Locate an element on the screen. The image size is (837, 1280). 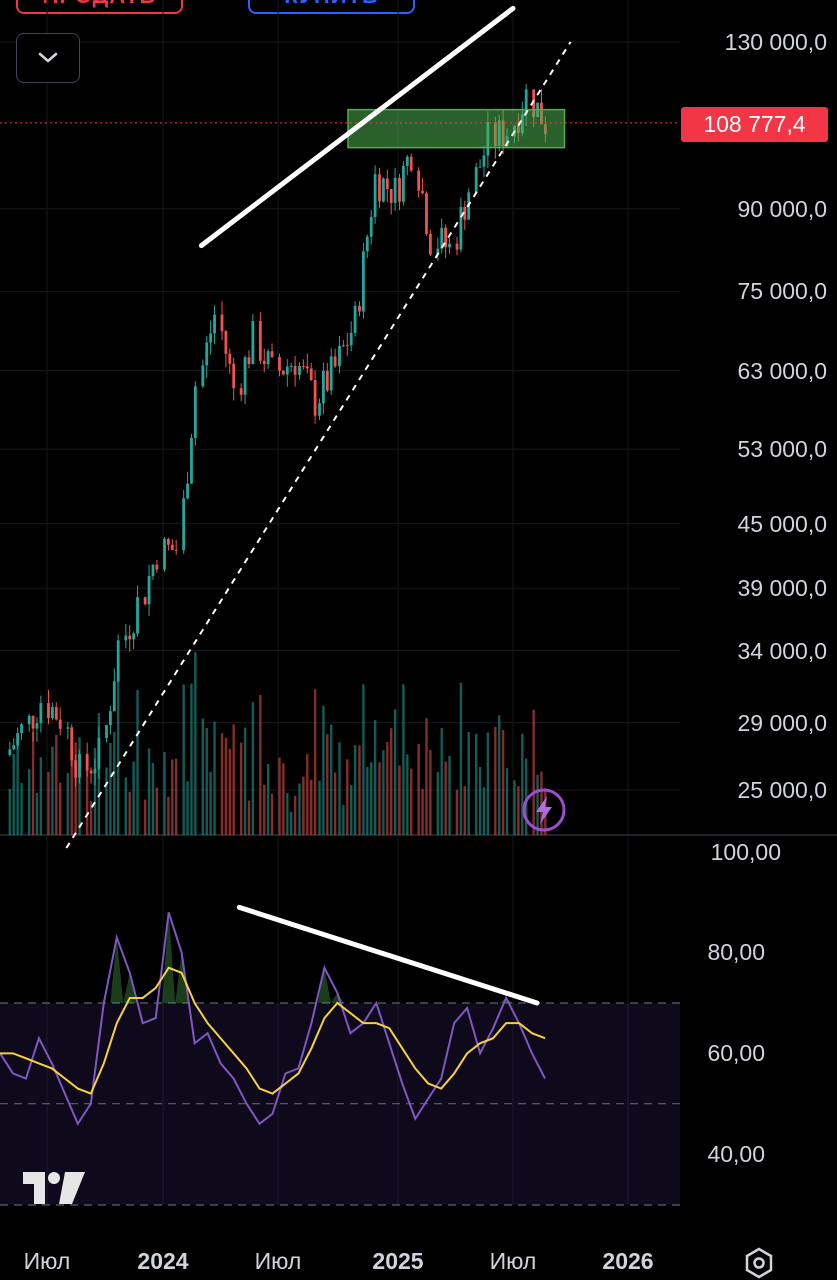
collapse-button is located at coordinates (48, 58).